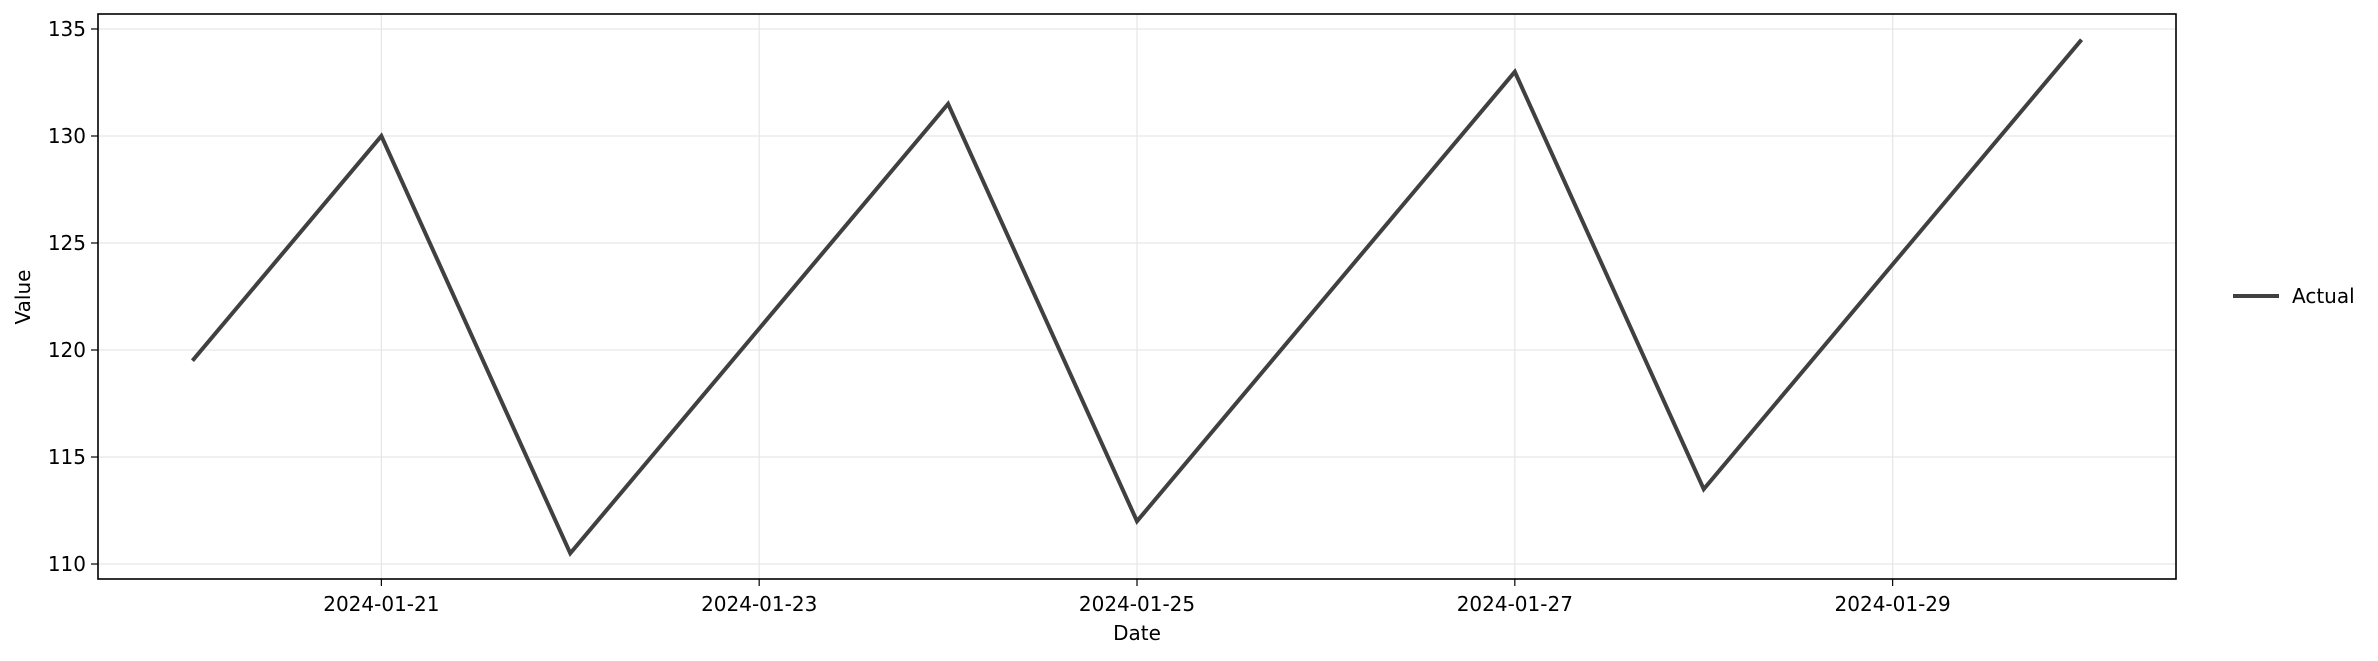 This screenshot has width=2378, height=661. What do you see at coordinates (1137, 633) in the screenshot?
I see `x-axis-label: Date` at bounding box center [1137, 633].